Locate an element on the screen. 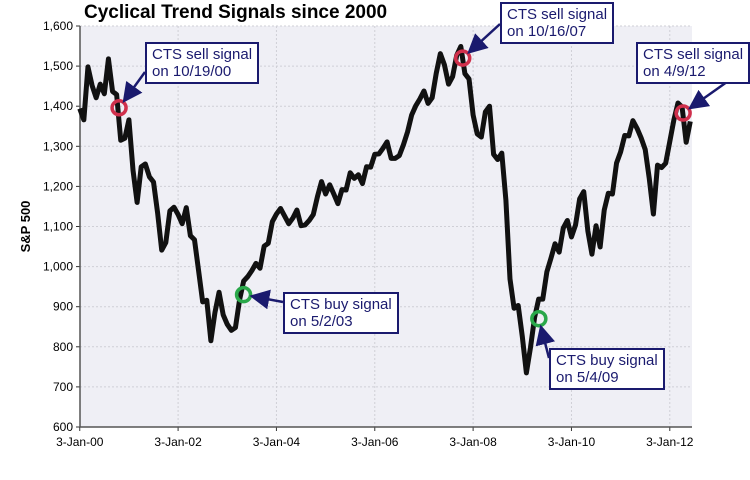 Image resolution: width=750 pixels, height=480 pixels. y-tick-label: 1,100 is located at coordinates (58, 227).